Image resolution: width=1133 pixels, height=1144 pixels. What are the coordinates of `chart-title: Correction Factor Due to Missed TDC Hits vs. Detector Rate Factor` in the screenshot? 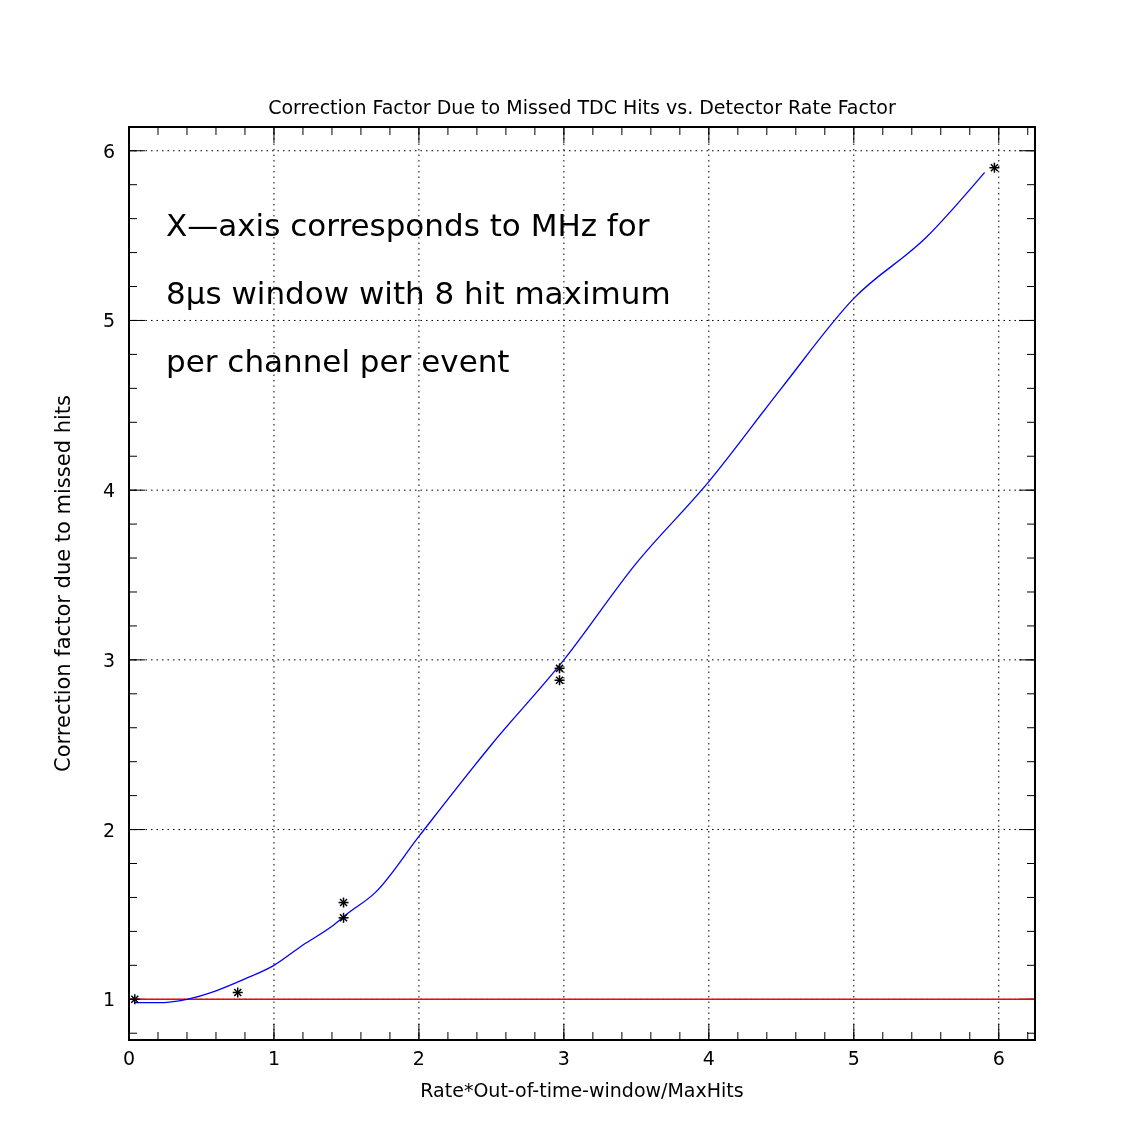 It's located at (582, 107).